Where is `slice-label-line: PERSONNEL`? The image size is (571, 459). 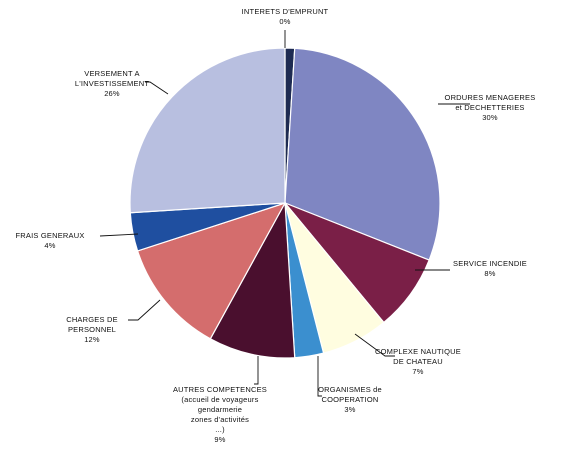 slice-label-line: PERSONNEL is located at coordinates (92, 329).